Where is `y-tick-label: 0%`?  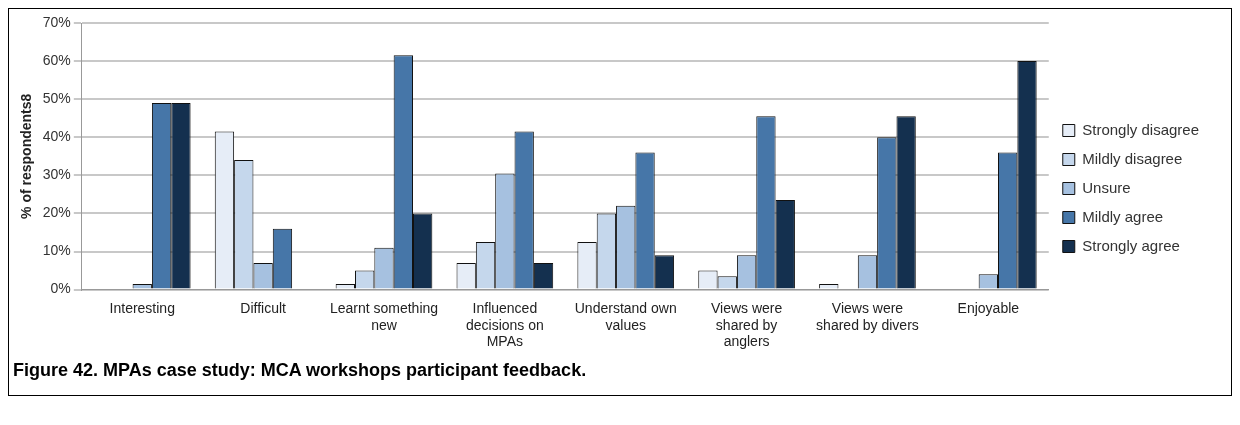
y-tick-label: 0% is located at coordinates (60, 288).